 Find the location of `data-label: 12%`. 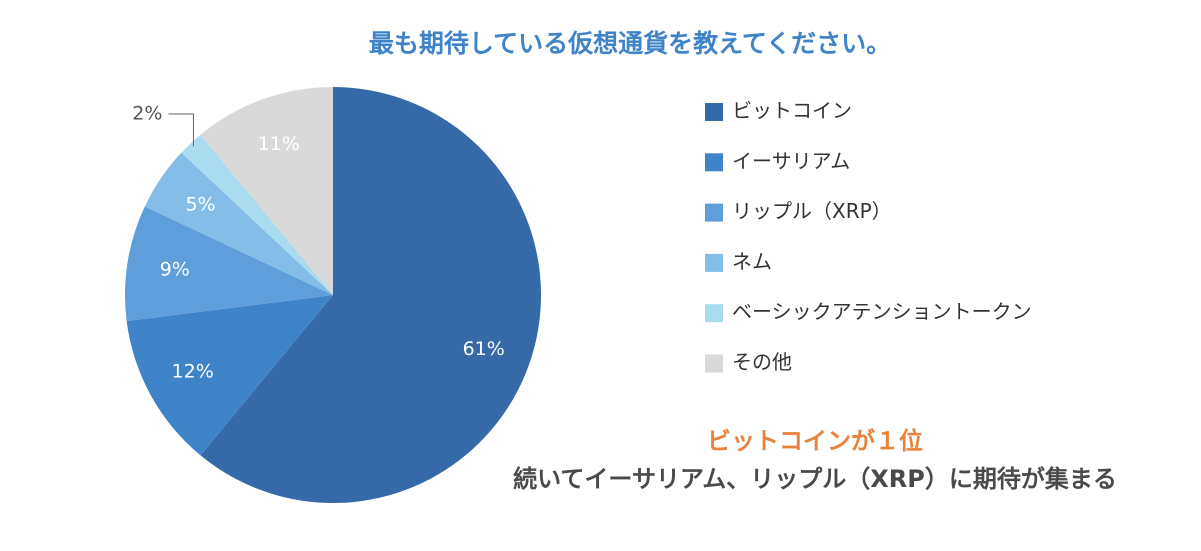

data-label: 12% is located at coordinates (193, 372).